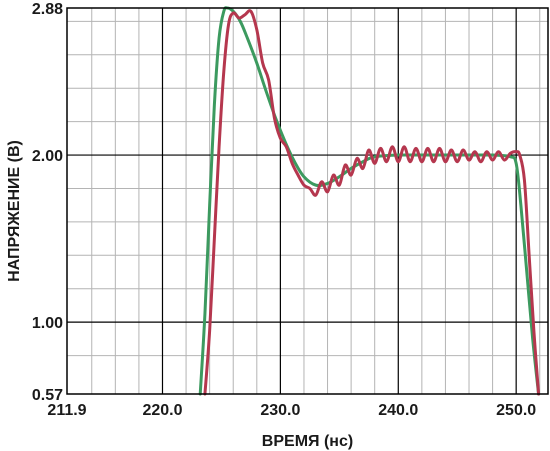  What do you see at coordinates (307, 441) in the screenshot?
I see `x-axis-label: ВРЕМЯ (нс)` at bounding box center [307, 441].